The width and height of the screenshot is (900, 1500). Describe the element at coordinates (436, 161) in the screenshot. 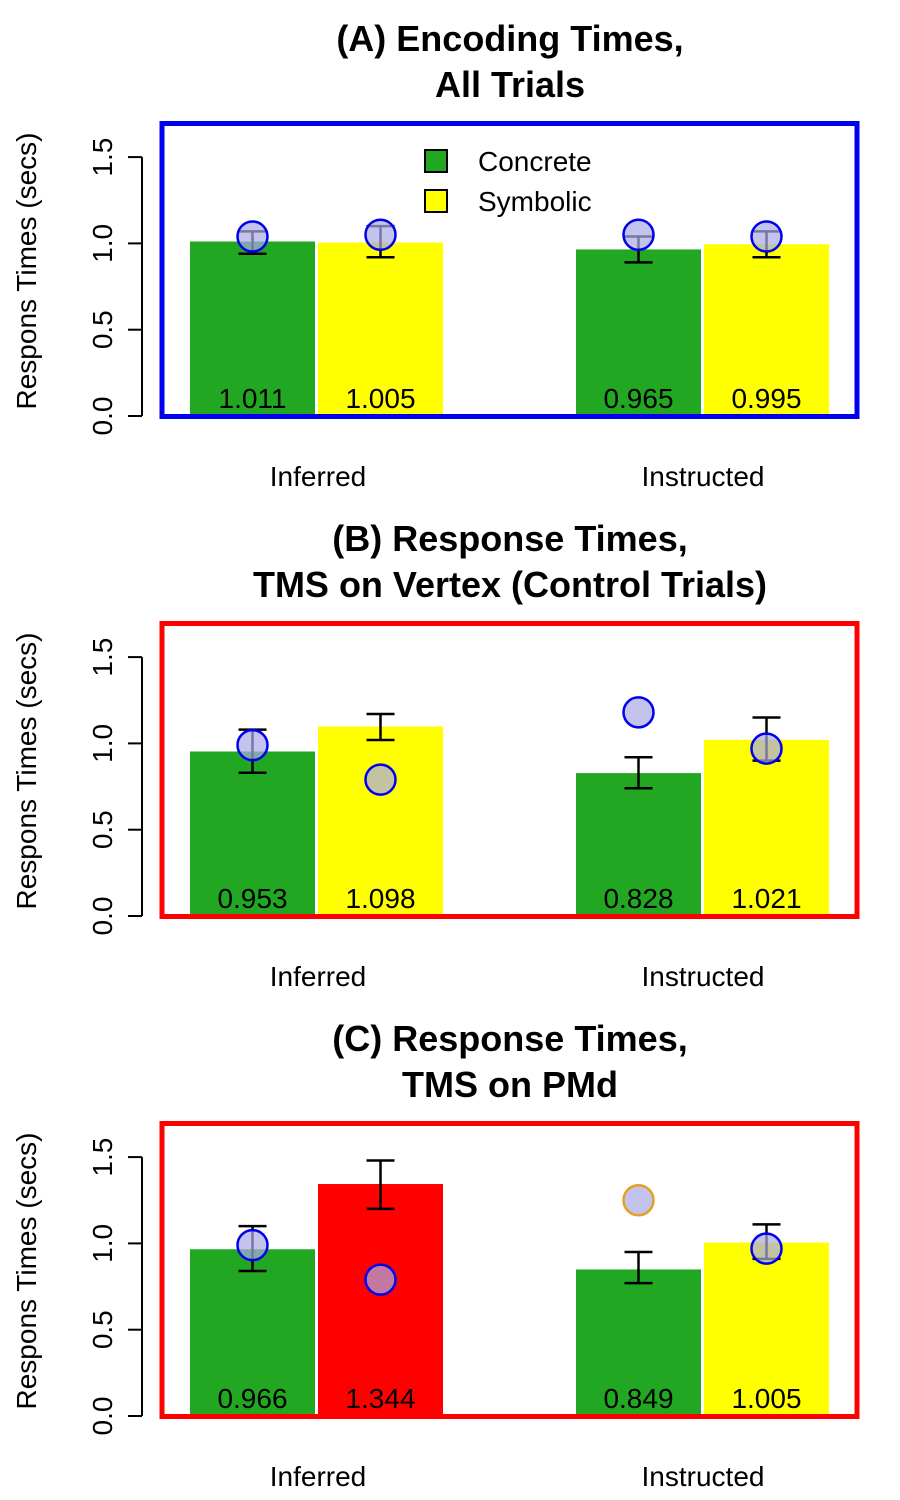

I see `legend-swatch-concrete` at that location.